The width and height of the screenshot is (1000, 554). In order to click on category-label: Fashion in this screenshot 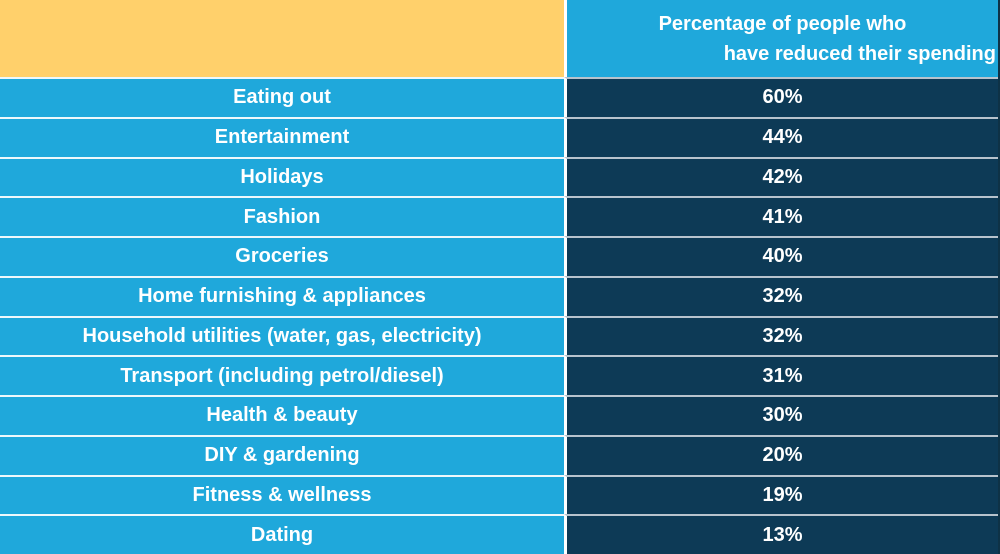, I will do `click(282, 216)`.